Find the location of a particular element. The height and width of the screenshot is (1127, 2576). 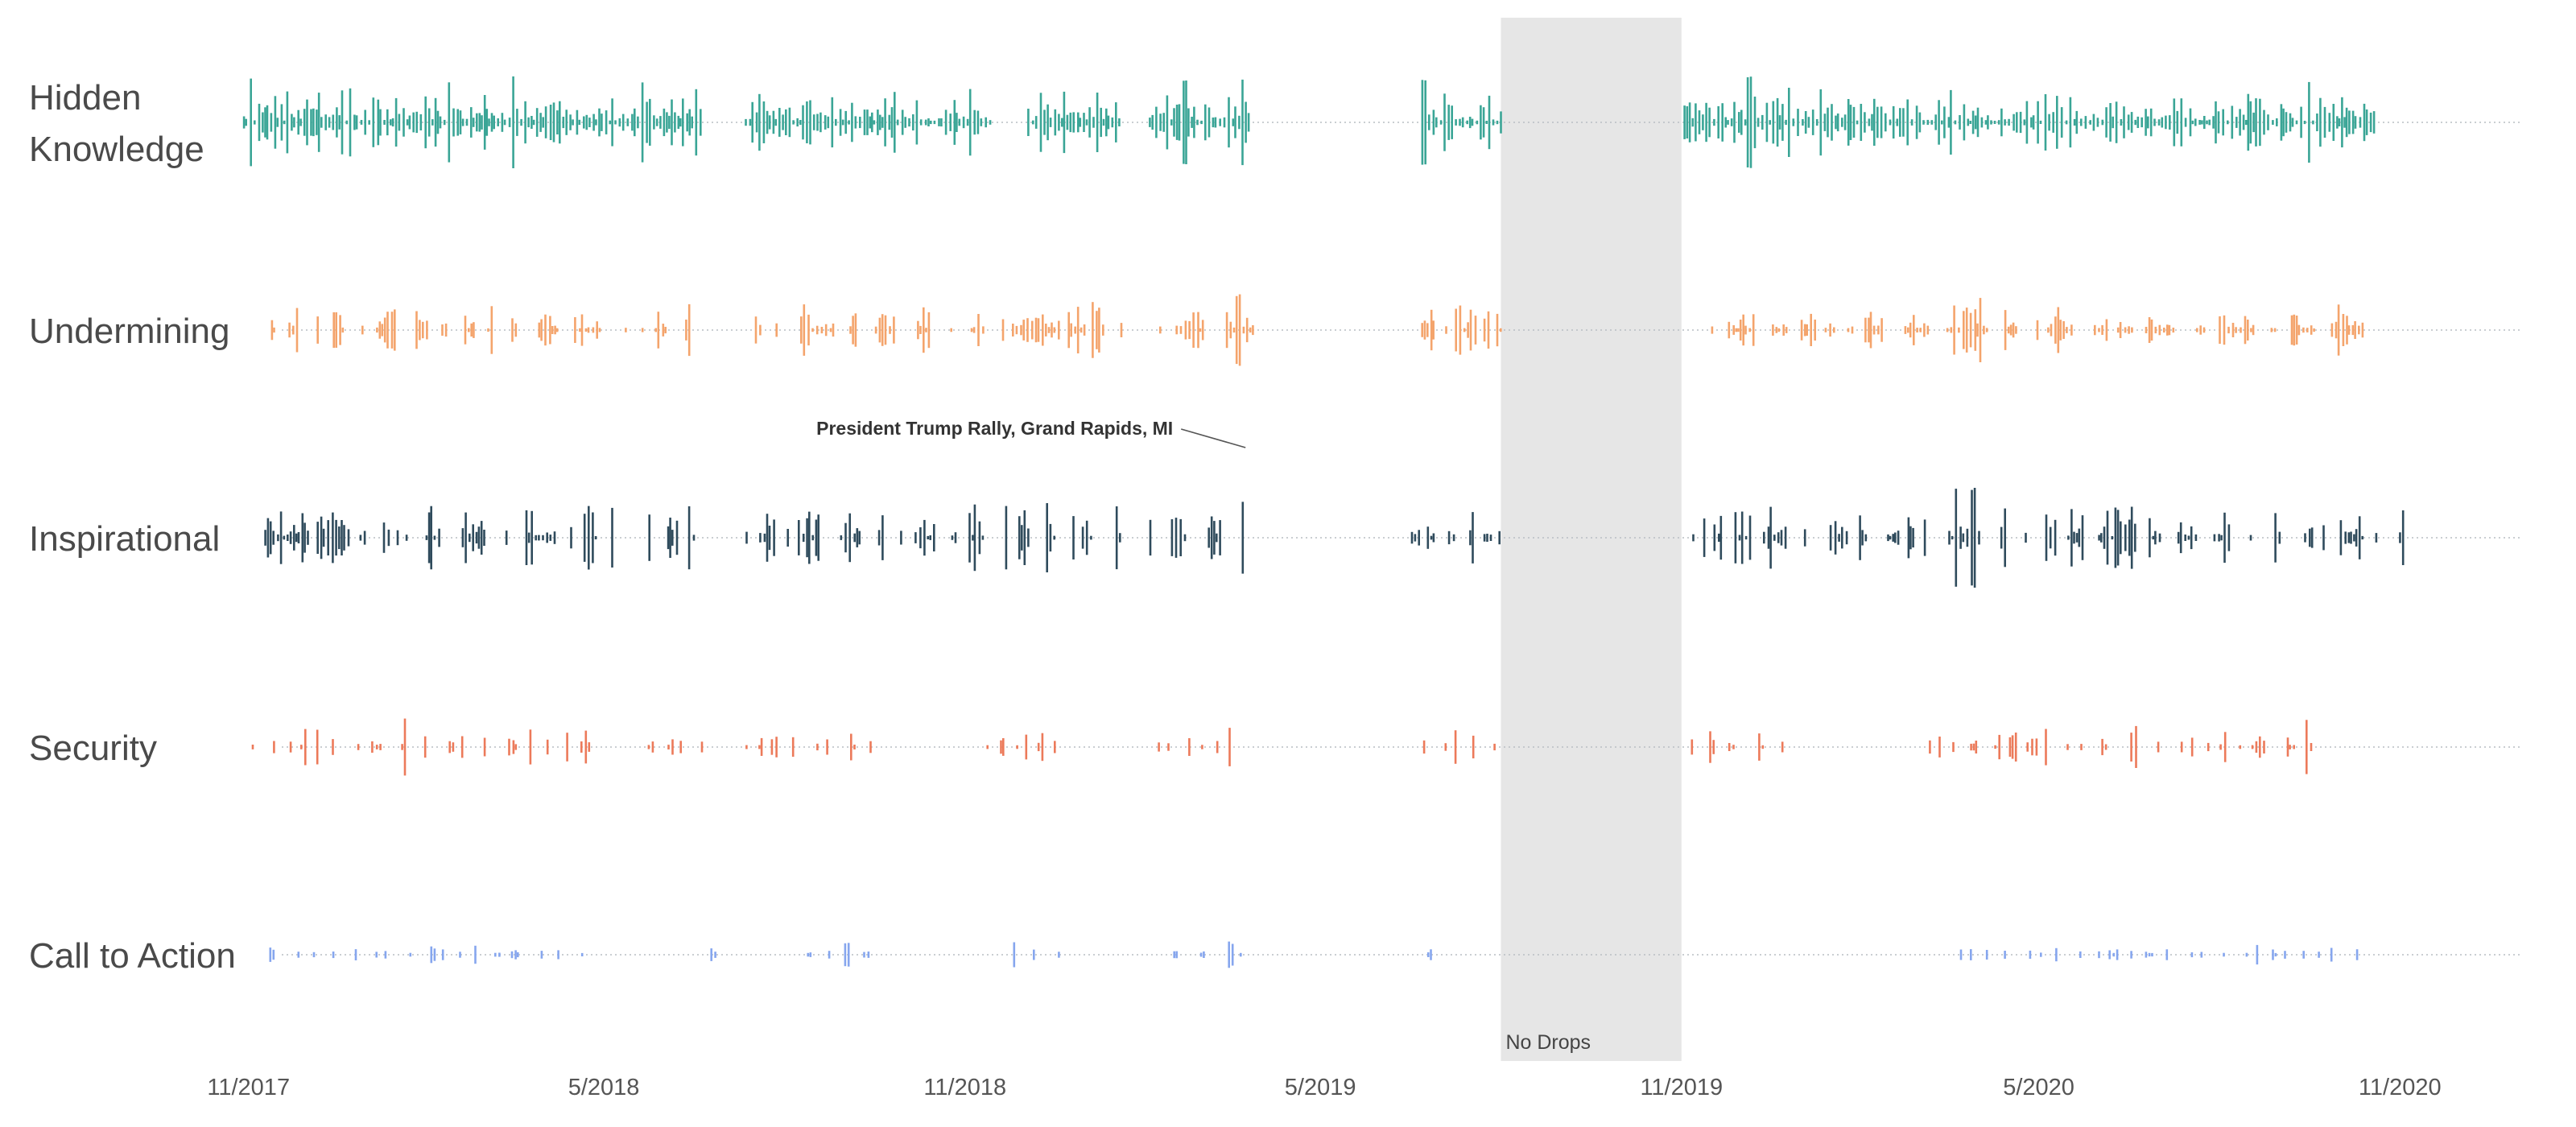

series-label: Undermining is located at coordinates (129, 331).